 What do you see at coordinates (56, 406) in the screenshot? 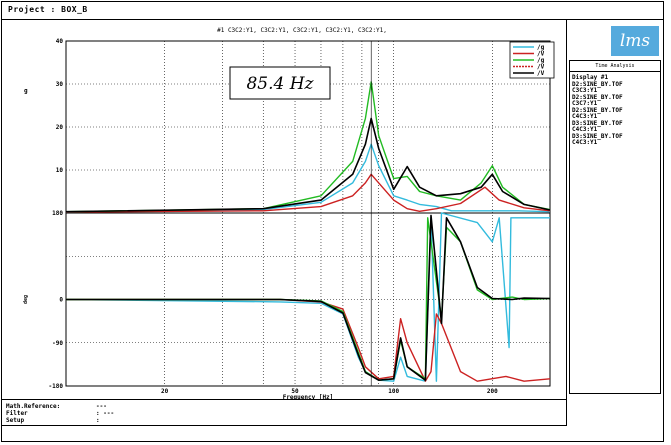
I see `info-row-reference: Math.Reference: ---` at bounding box center [56, 406].